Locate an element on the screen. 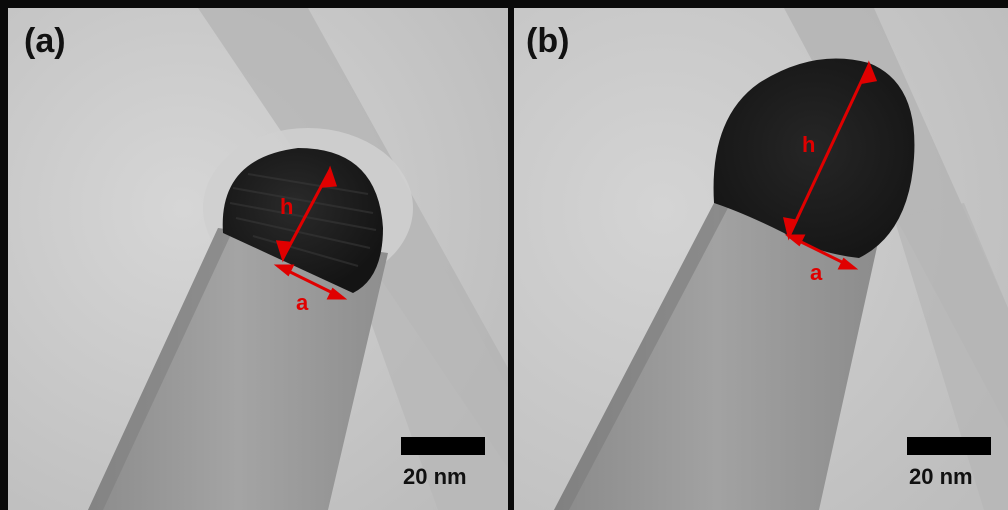  arrow-a-b is located at coordinates (821, 252).